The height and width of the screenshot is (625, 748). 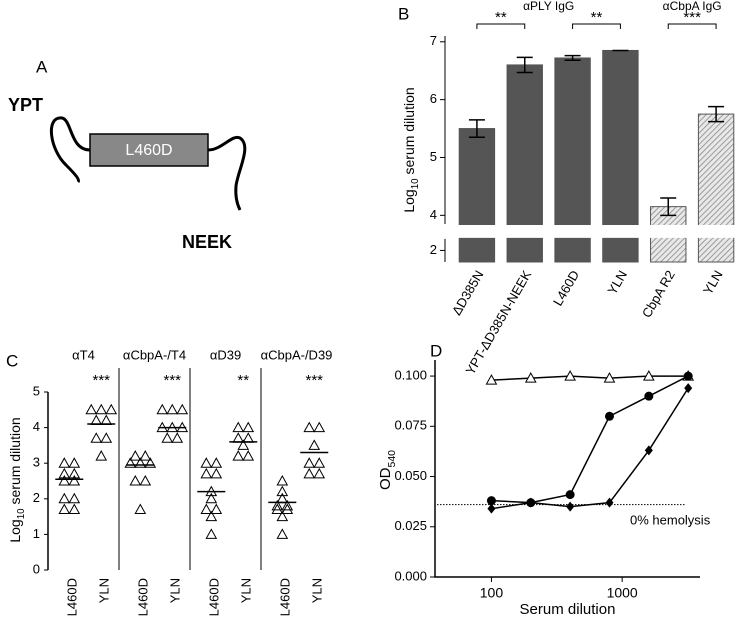 What do you see at coordinates (468, 293) in the screenshot?
I see `x-tick-label: ΔD385N` at bounding box center [468, 293].